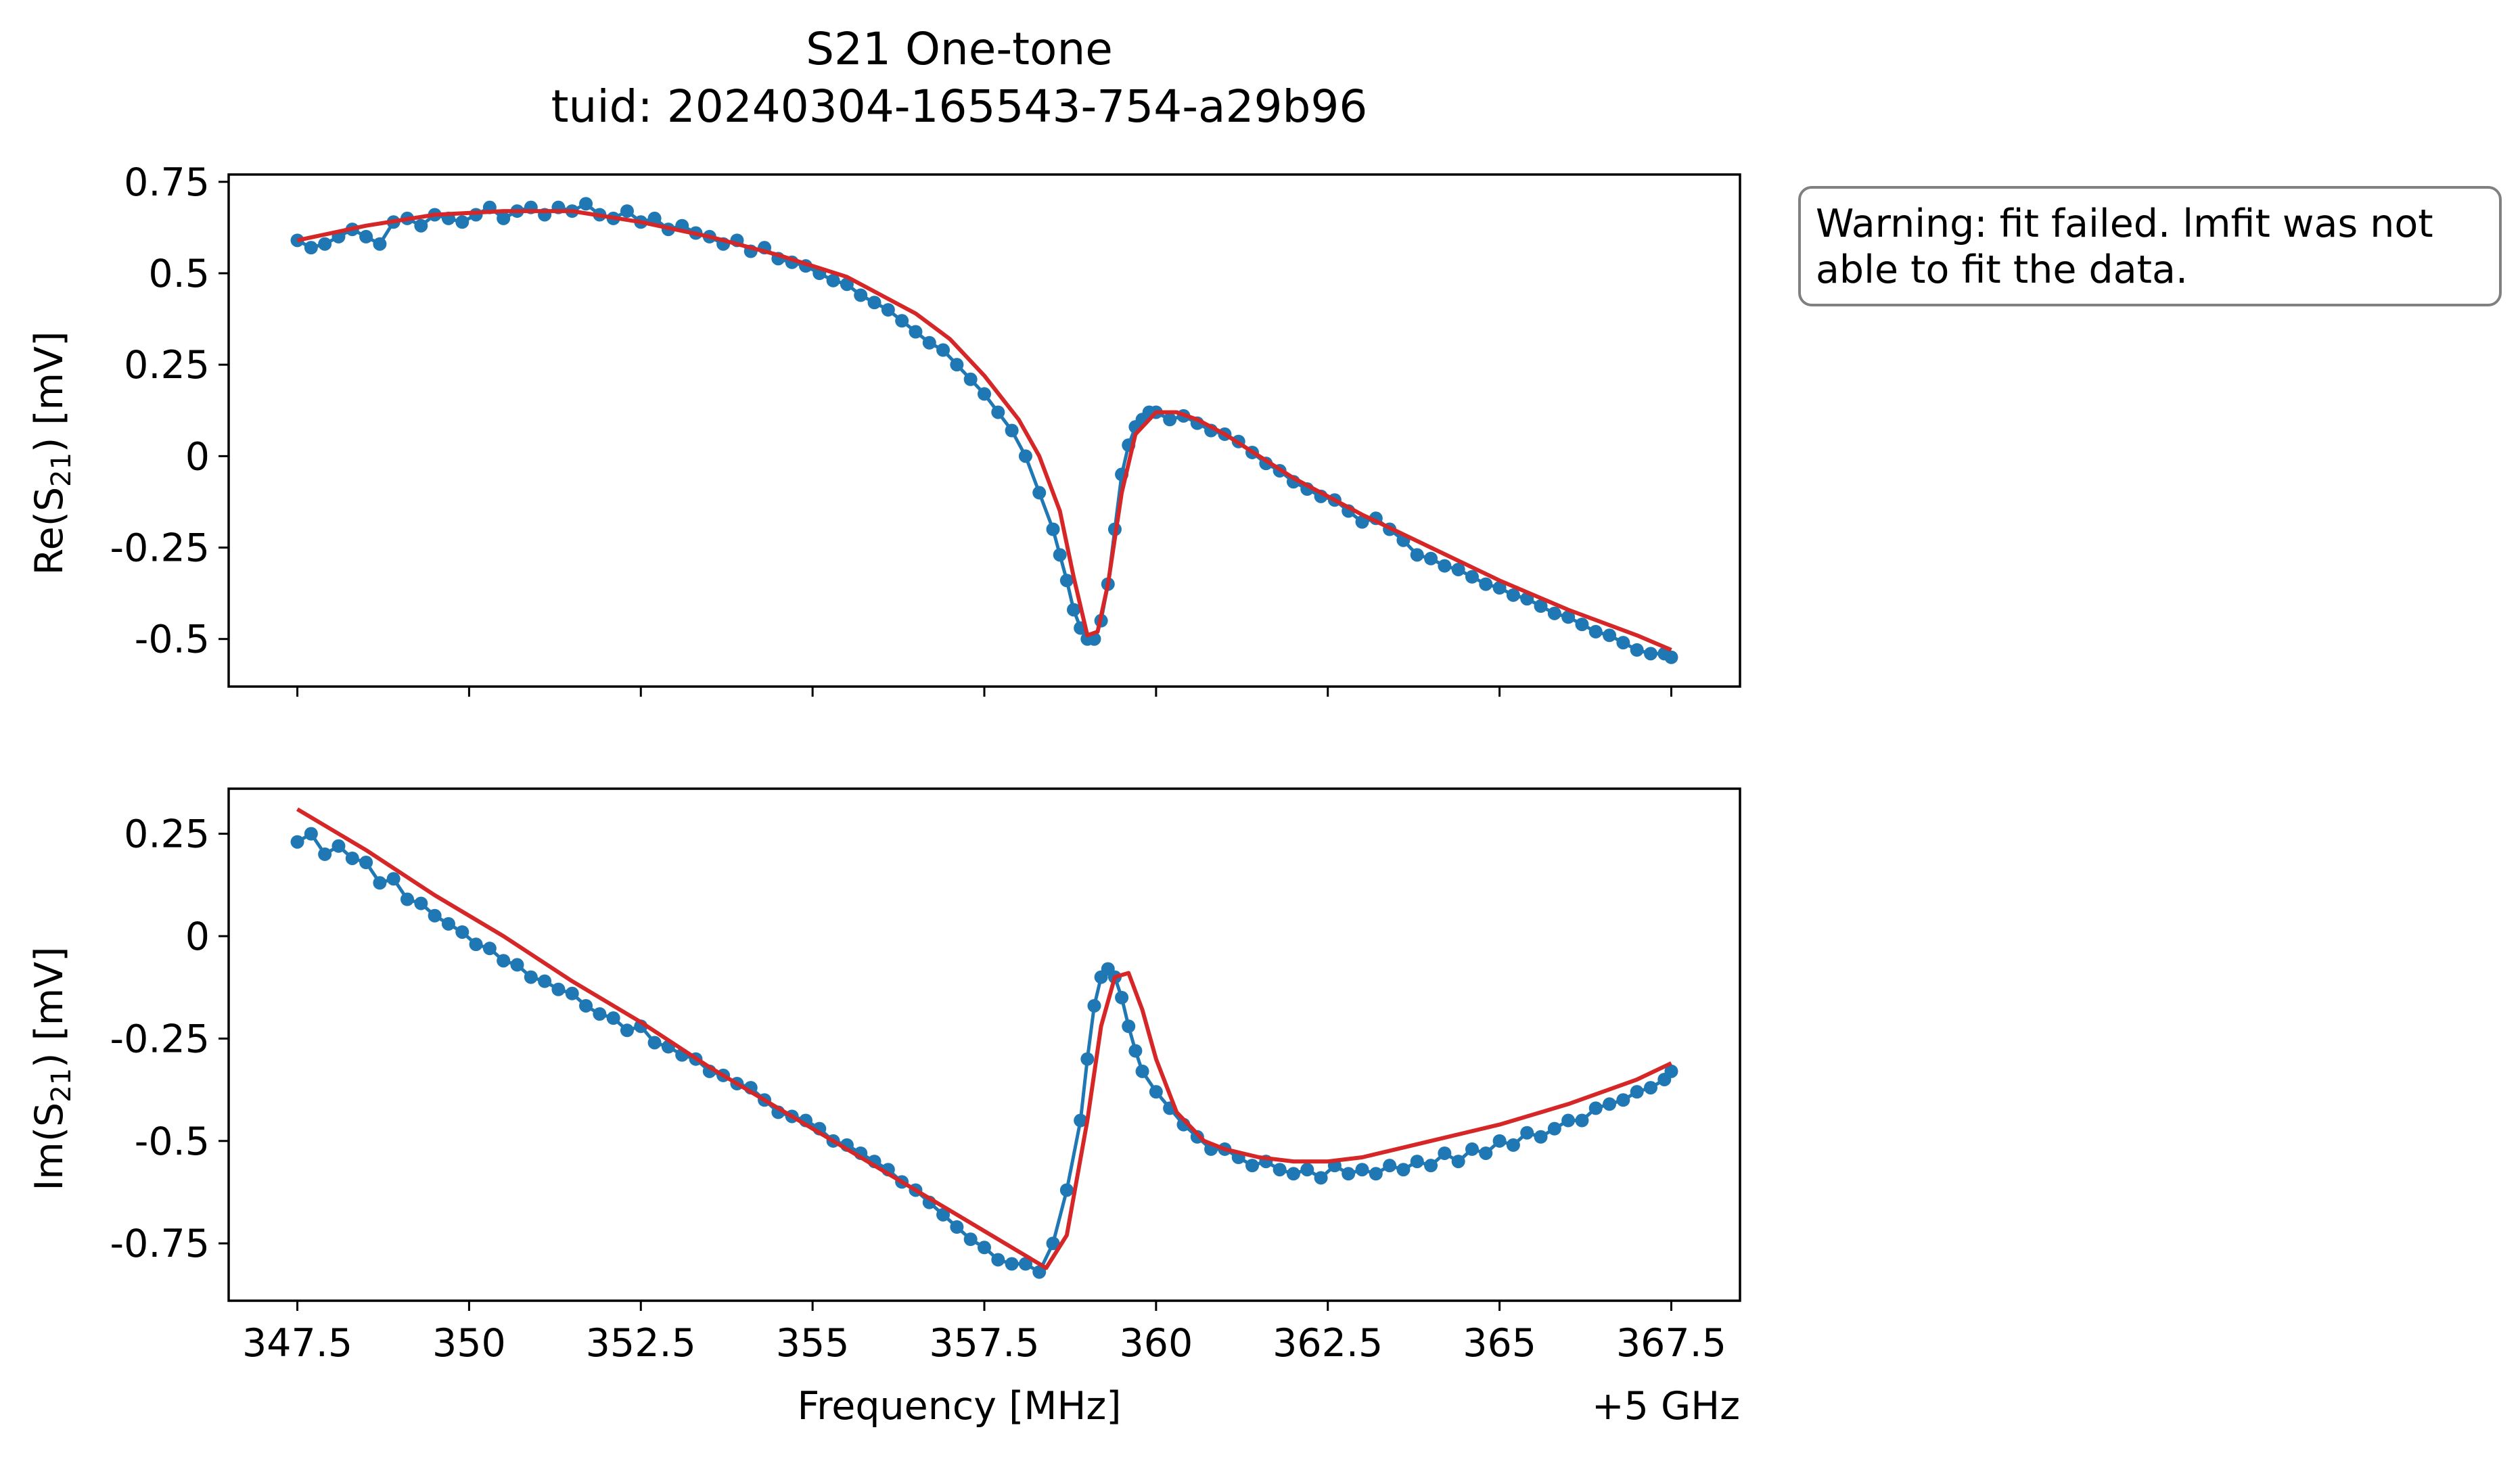 The image size is (2520, 1459). What do you see at coordinates (160, 1039) in the screenshot?
I see `y-tick-label: -0.25` at bounding box center [160, 1039].